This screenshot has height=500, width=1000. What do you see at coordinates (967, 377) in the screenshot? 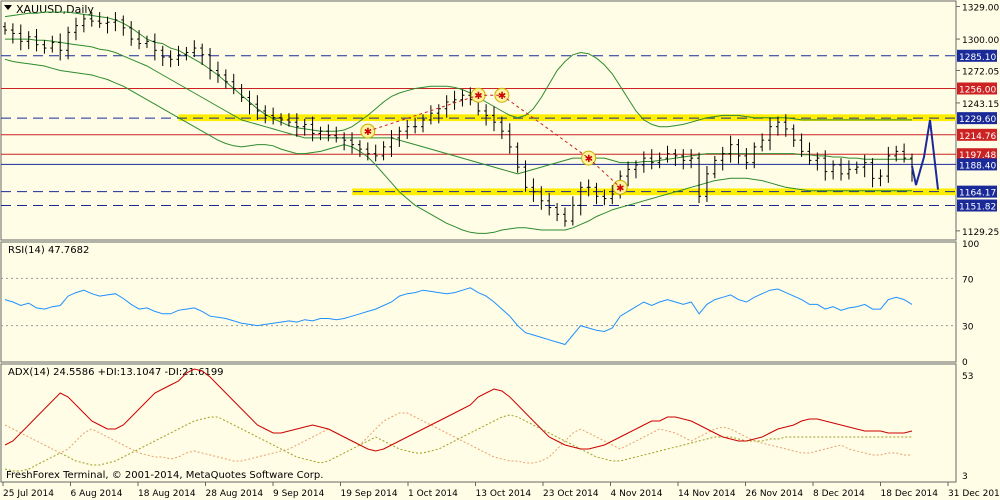
I see `adx-tick-label: 53` at bounding box center [967, 377].